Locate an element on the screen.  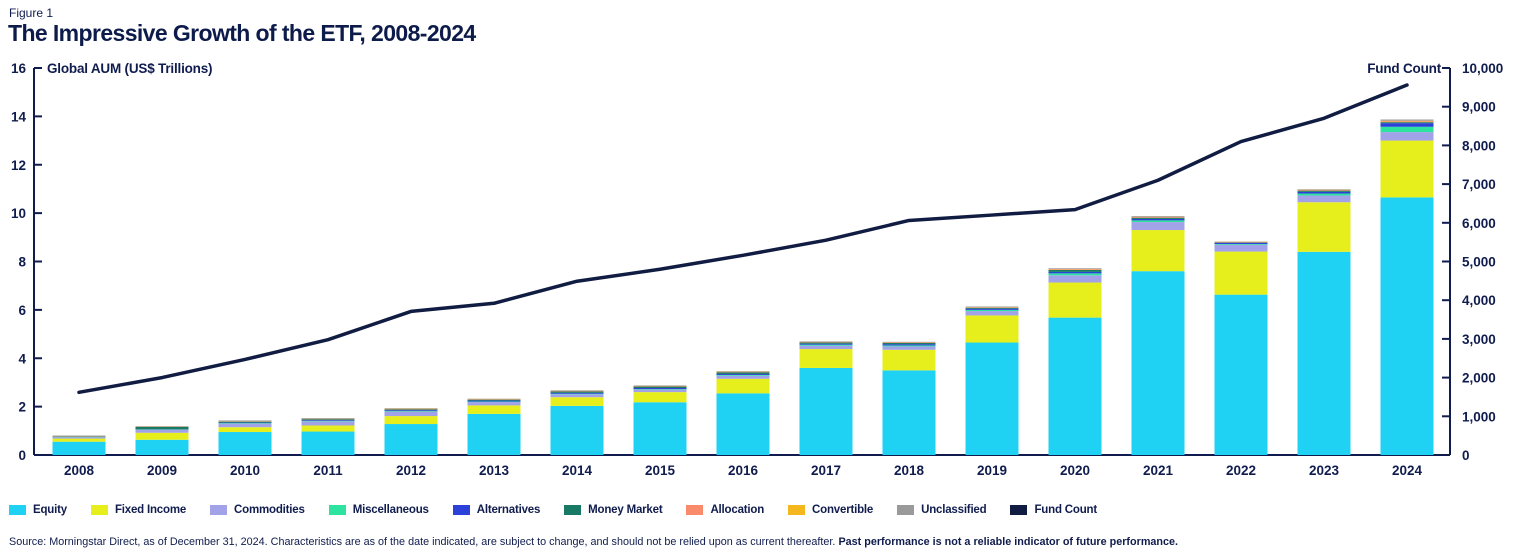
x-axis-year-label: 2008 is located at coordinates (79, 470).